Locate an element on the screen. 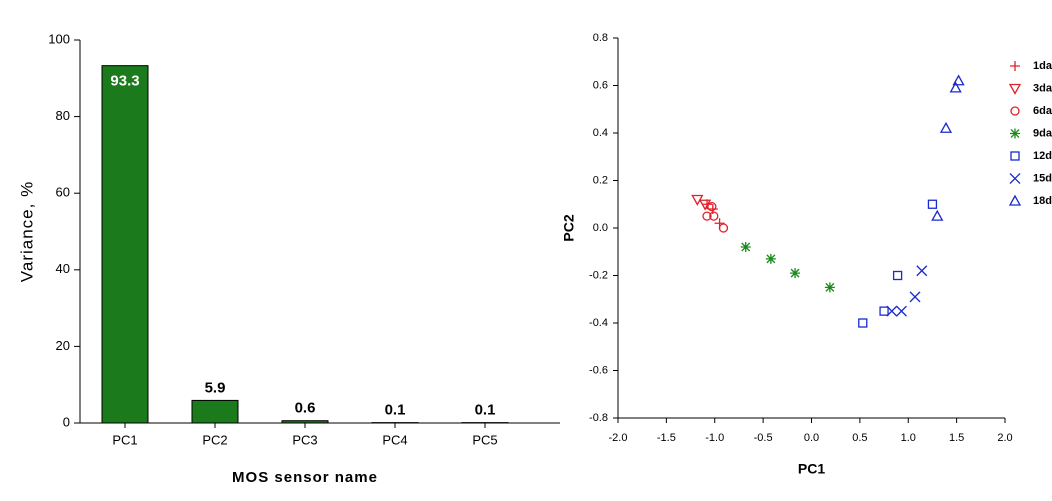 Image resolution: width=1052 pixels, height=501 pixels. x-axis-label: MOS sensor name is located at coordinates (305, 477).